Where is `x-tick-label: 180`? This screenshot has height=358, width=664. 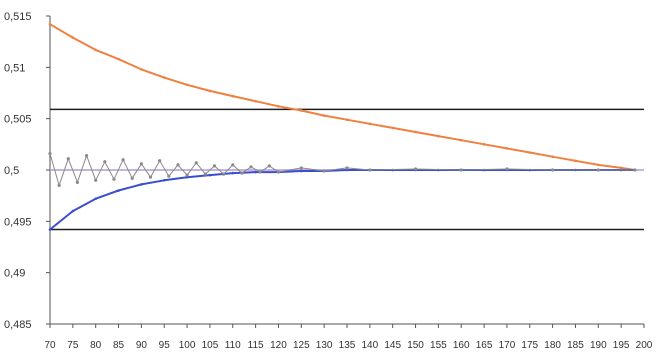
x-tick-label: 180 is located at coordinates (552, 345).